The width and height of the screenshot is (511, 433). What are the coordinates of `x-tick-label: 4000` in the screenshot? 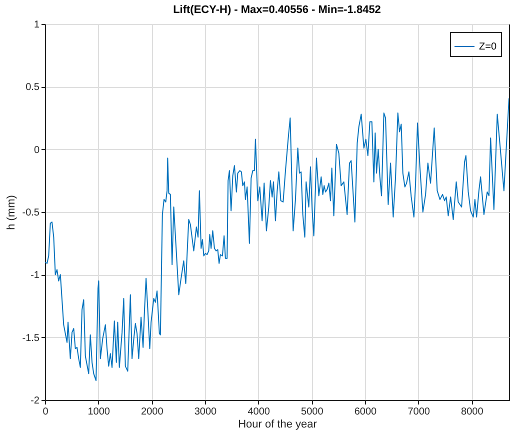 It's located at (259, 412).